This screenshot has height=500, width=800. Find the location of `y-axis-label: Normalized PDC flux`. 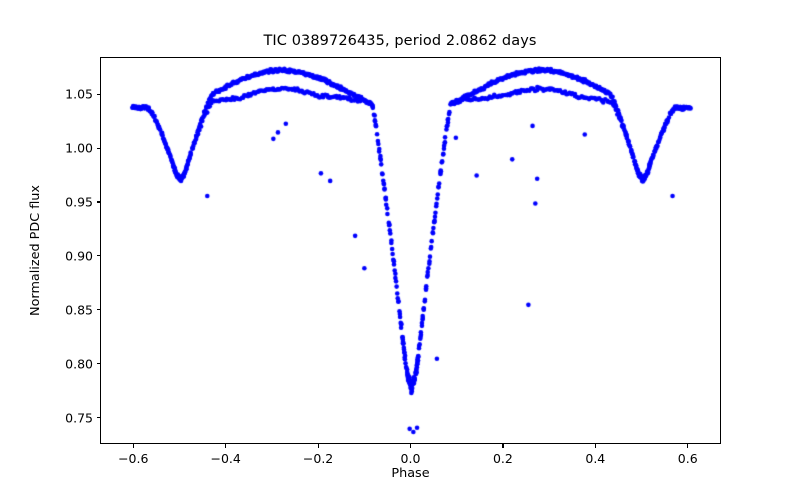

y-axis-label: Normalized PDC flux is located at coordinates (35, 250).